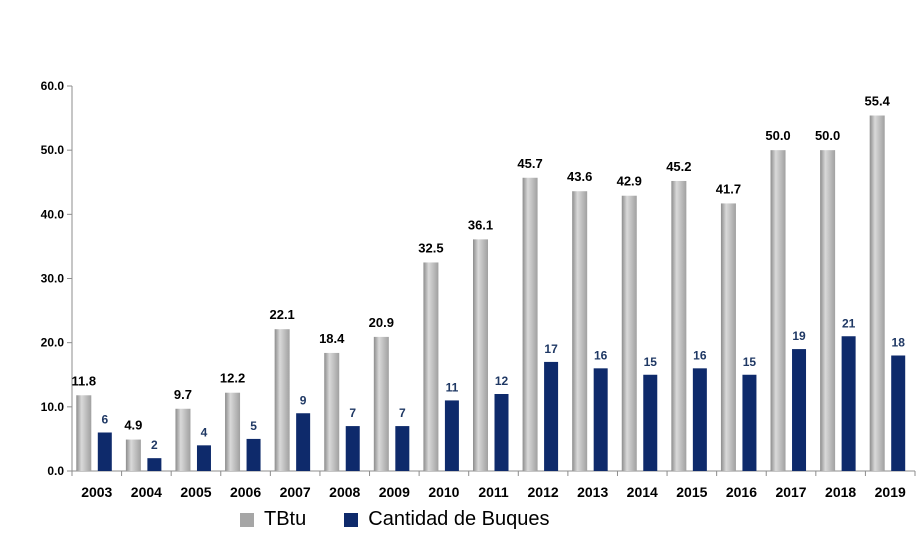  I want to click on y-tick-label: 60.0, so click(53, 86).